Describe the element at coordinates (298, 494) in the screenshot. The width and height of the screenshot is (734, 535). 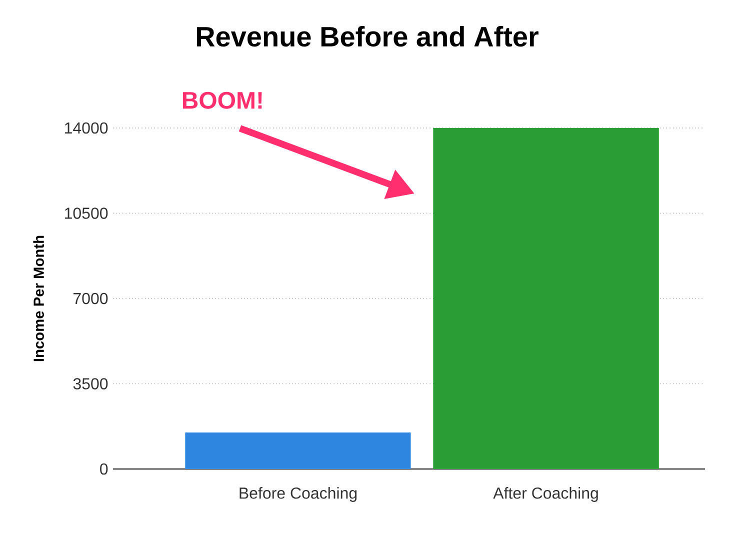
I see `x-tick-label: Before Coaching` at that location.